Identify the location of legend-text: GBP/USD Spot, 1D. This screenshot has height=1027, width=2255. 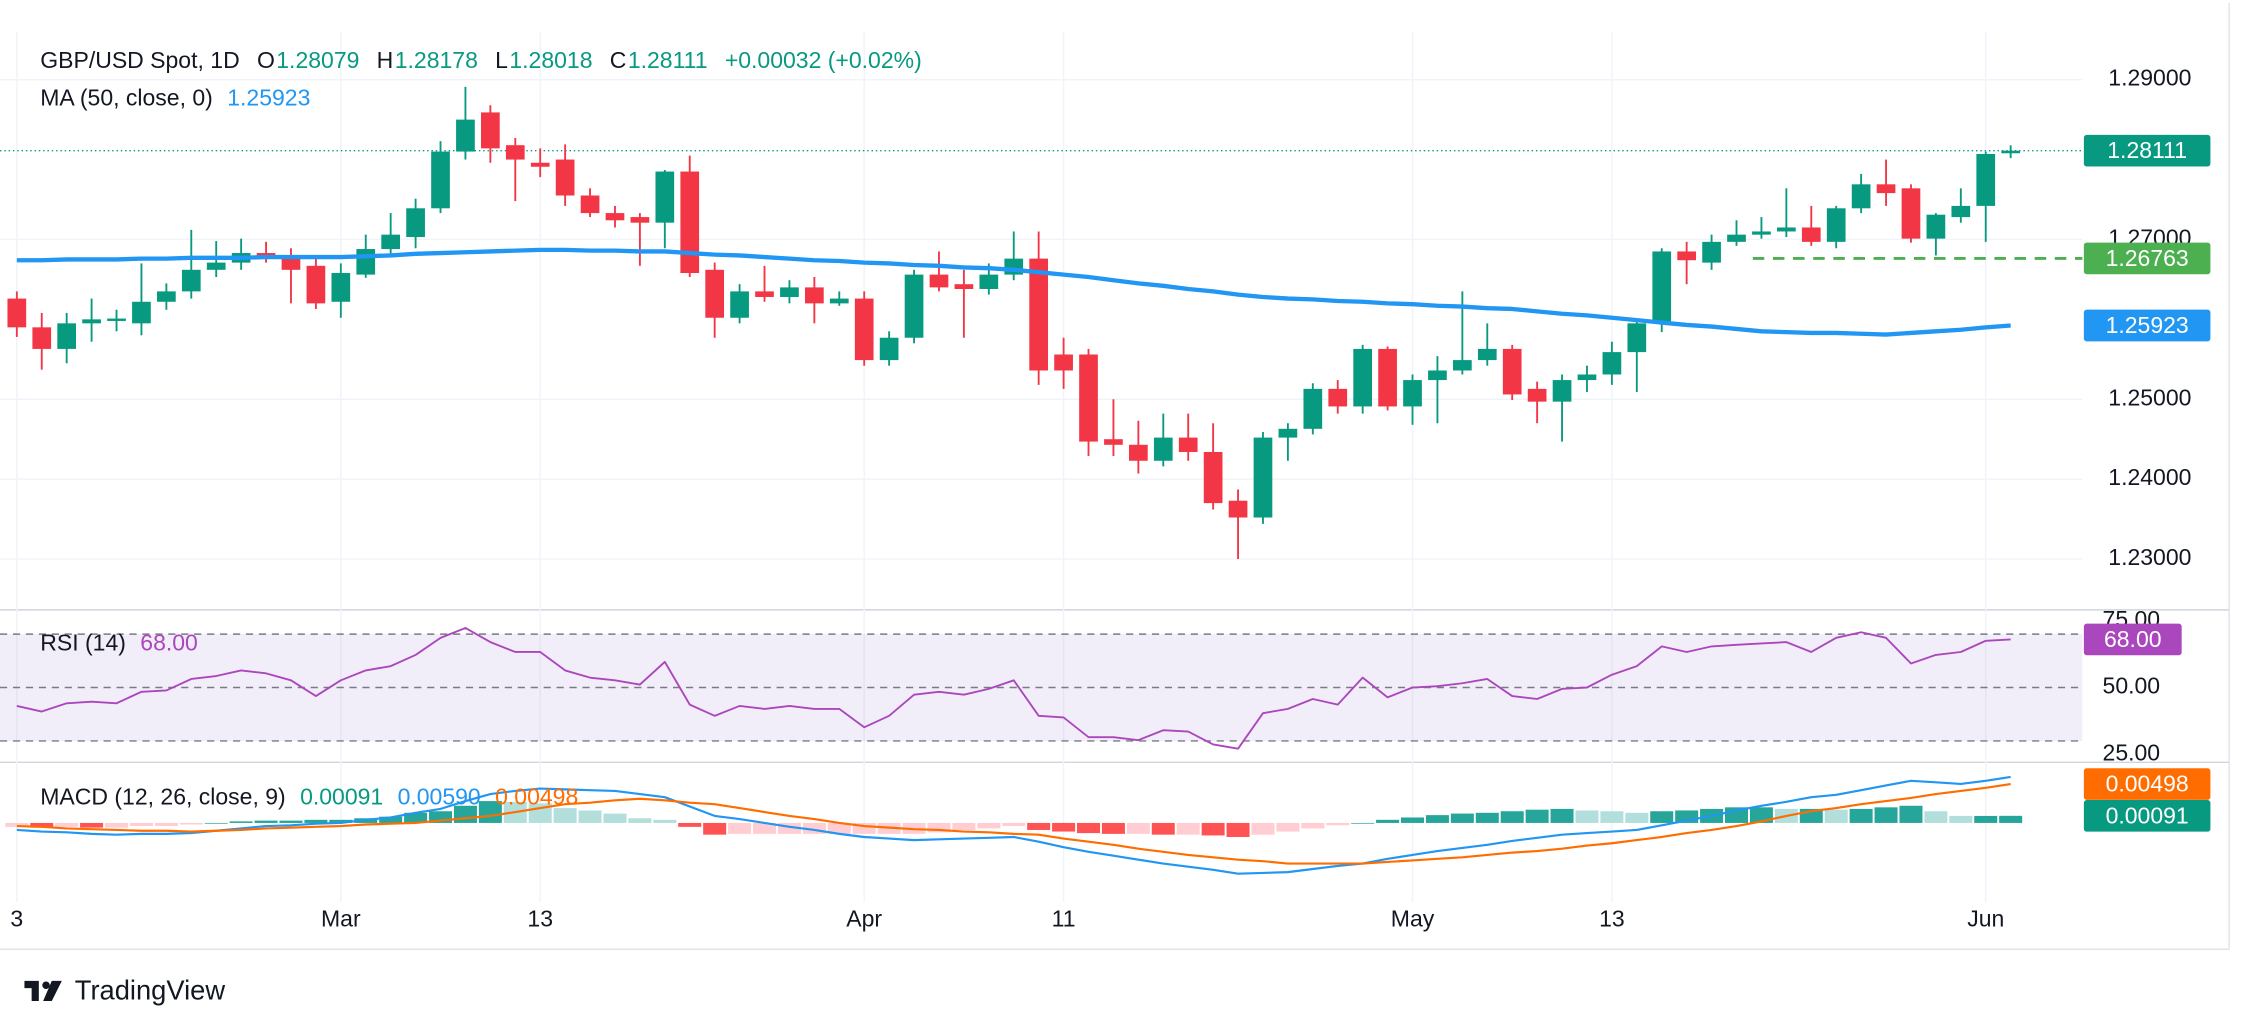
(139, 60).